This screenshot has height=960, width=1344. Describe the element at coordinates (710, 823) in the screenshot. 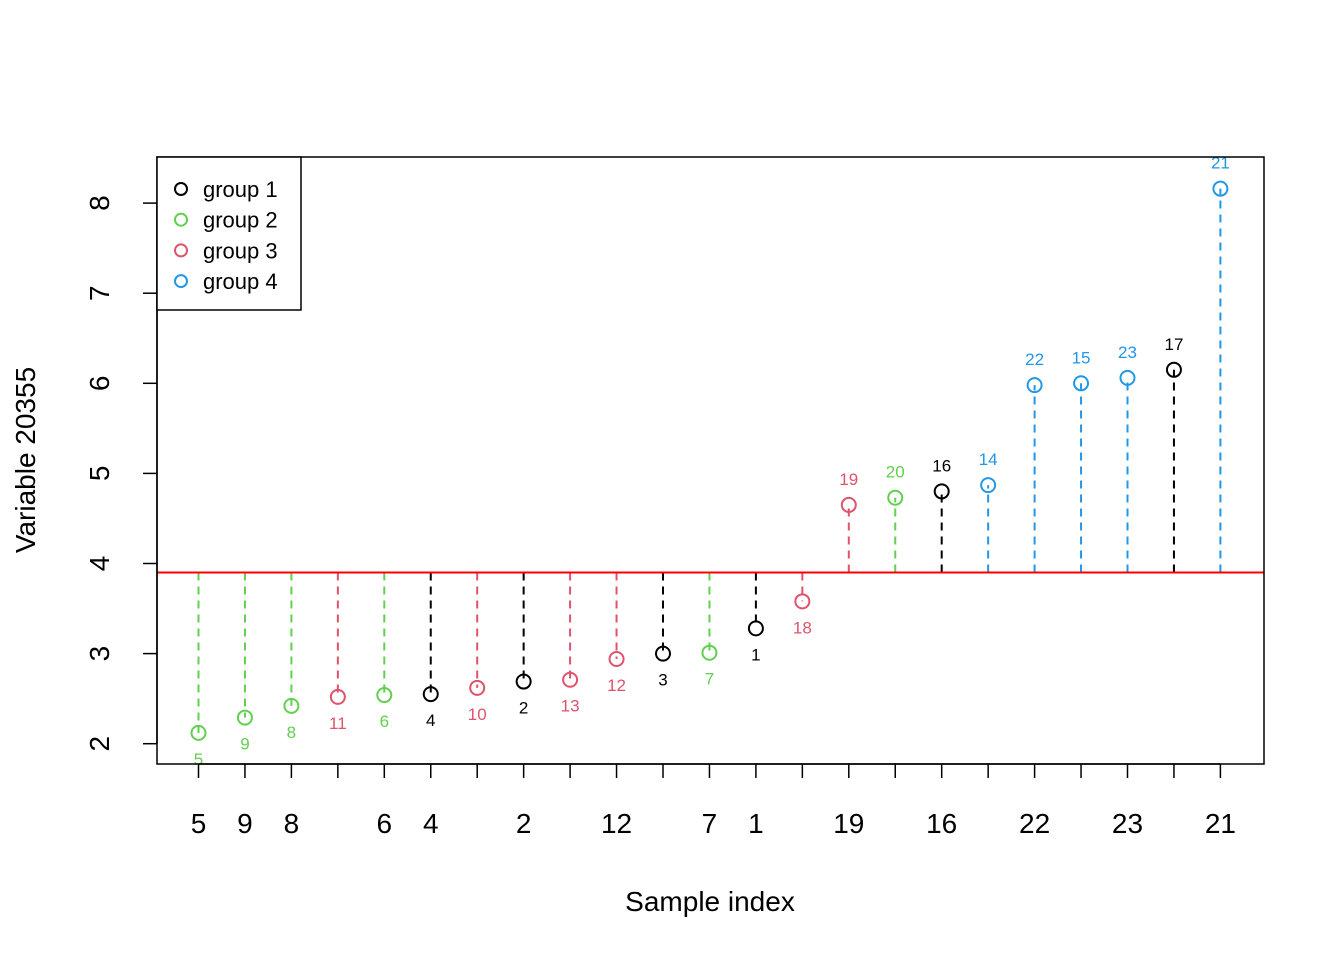

I see `x-tick-label-7: 7` at that location.